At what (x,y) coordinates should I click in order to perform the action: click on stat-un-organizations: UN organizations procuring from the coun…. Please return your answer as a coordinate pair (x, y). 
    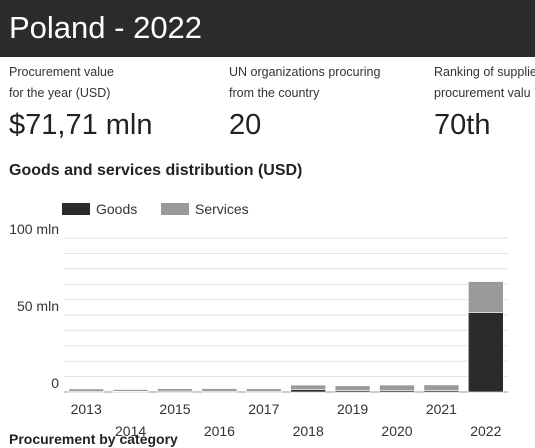
    Looking at the image, I should click on (304, 102).